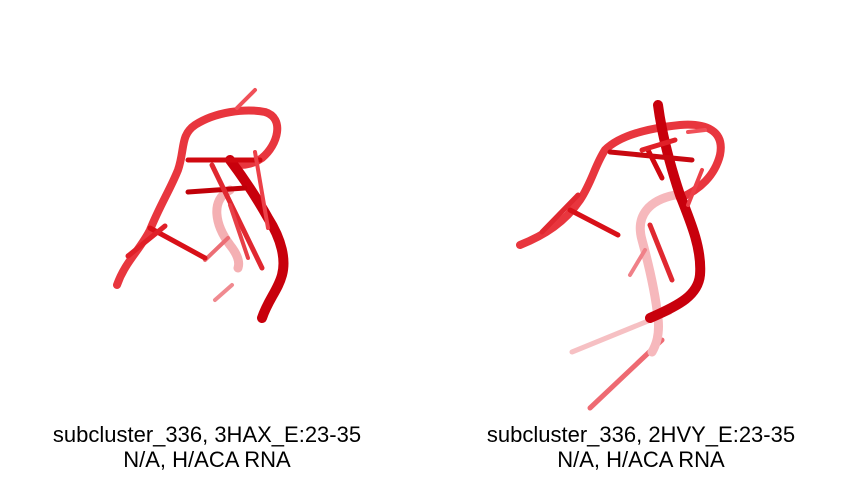 The image size is (860, 480). Describe the element at coordinates (207, 434) in the screenshot. I see `caption-title: subcluster_336, 3HAX_E:23-35` at that location.